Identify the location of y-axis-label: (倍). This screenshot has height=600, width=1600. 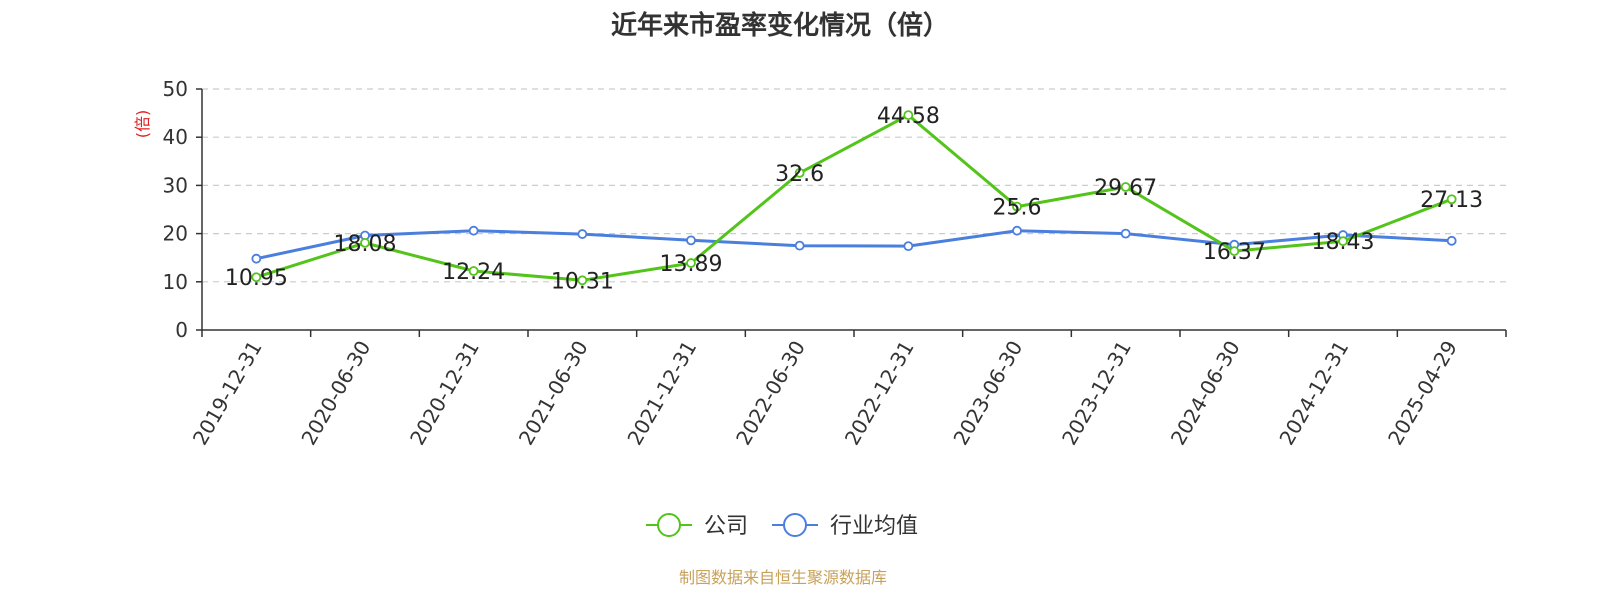
(142, 124).